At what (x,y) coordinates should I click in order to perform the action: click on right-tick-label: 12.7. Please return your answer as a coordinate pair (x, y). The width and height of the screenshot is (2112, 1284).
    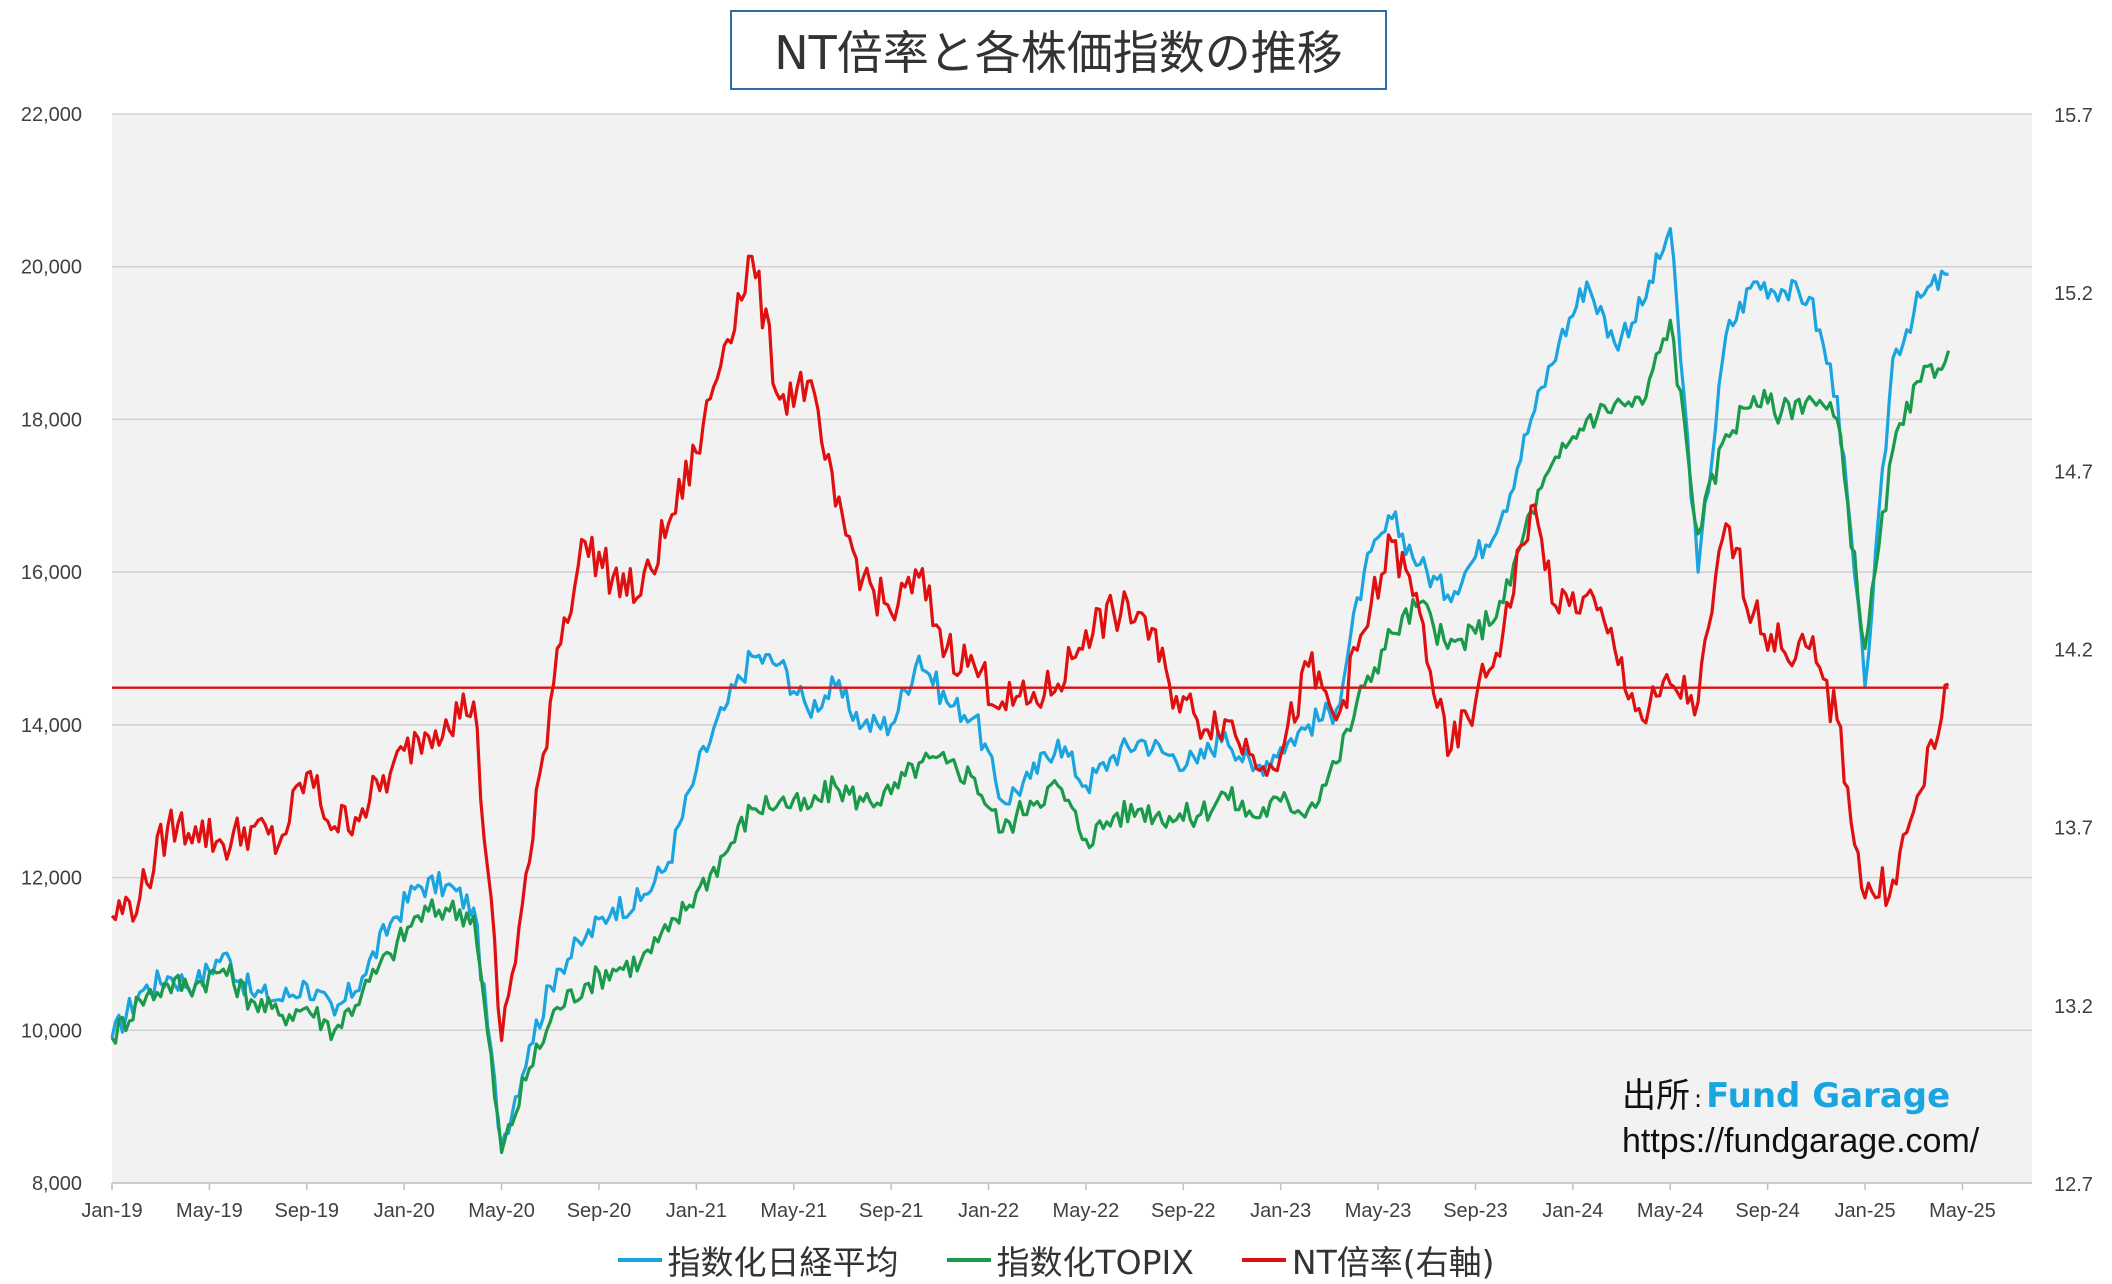
    Looking at the image, I should click on (2073, 1185).